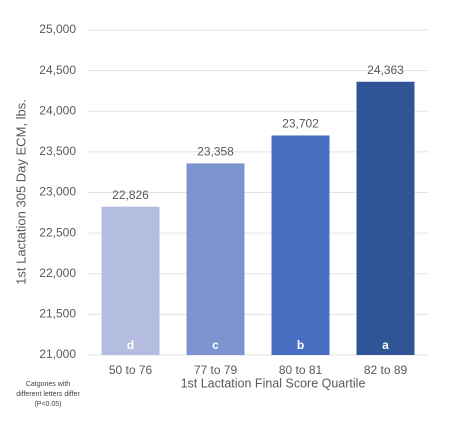 The width and height of the screenshot is (452, 429). What do you see at coordinates (273, 383) in the screenshot?
I see `x-axis-title: 1st Lactation Final Score Quartile` at bounding box center [273, 383].